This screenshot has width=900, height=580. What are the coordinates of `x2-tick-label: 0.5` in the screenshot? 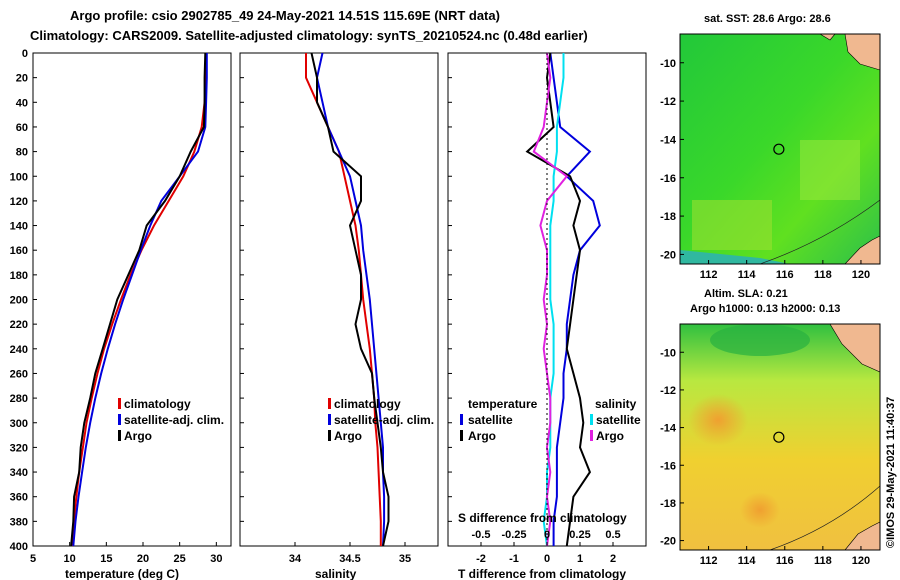 It's located at (612, 535).